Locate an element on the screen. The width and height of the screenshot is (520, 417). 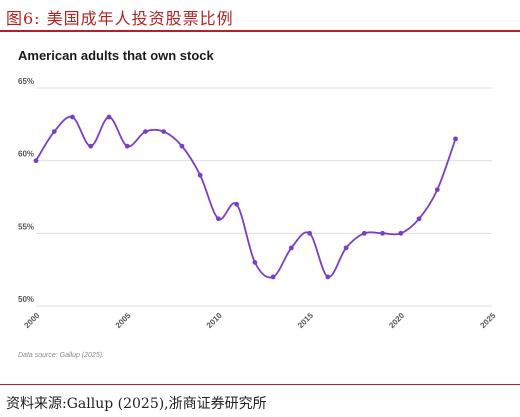
x-tick-label: 2015 is located at coordinates (305, 320).